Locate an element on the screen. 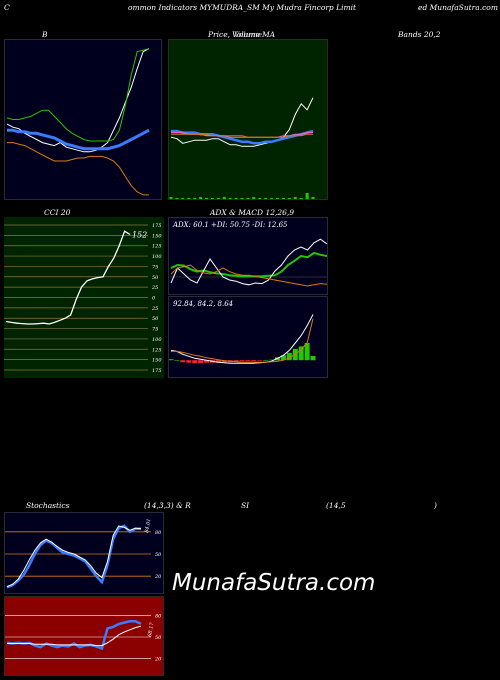  cci-tick-label: 0 is located at coordinates (154, 299).